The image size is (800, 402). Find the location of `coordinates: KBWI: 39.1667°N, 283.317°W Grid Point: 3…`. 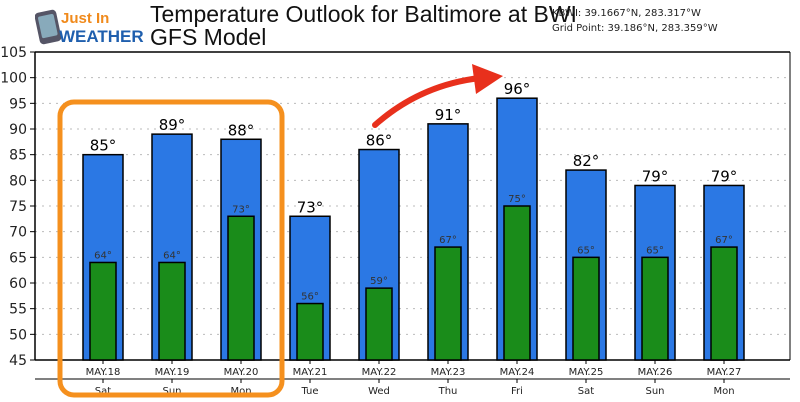

coordinates: KBWI: 39.1667°N, 283.317°W Grid Point: 3… is located at coordinates (635, 21).